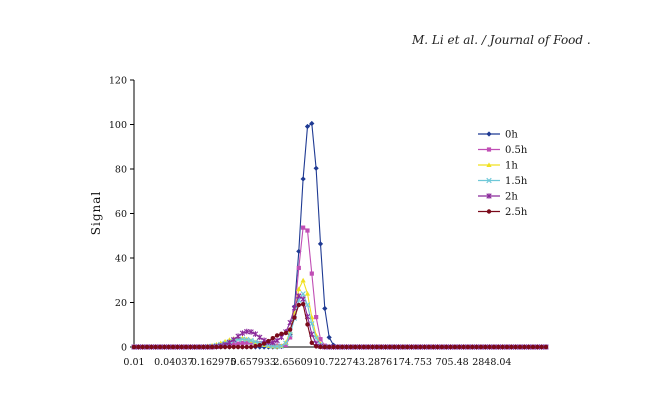 Image resolution: width=649 pixels, height=408 pixels. I want to click on legend-item: 0.5h, so click(503, 150).